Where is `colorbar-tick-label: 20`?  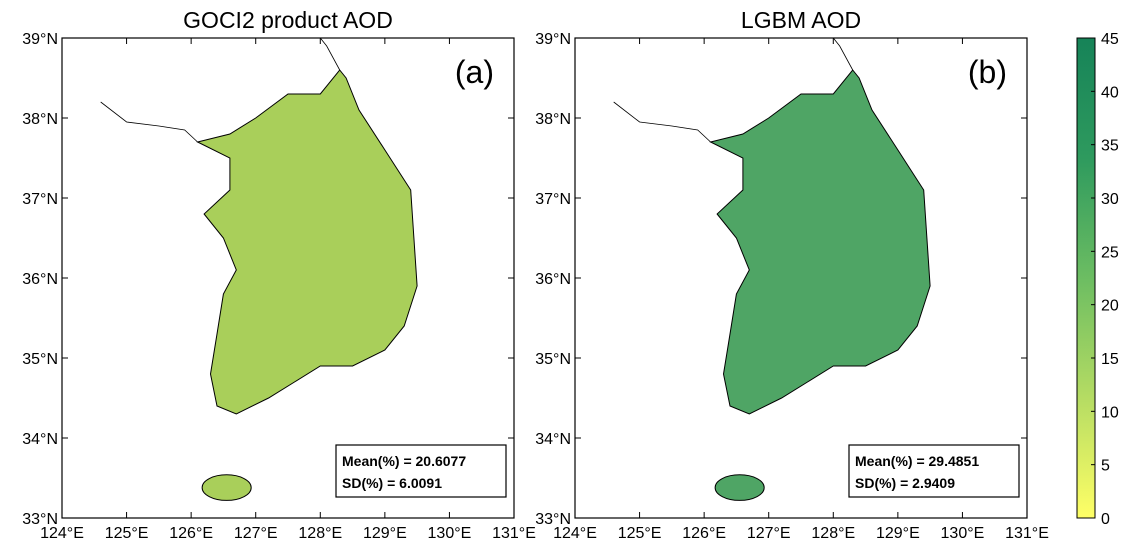
colorbar-tick-label: 20 is located at coordinates (1110, 306).